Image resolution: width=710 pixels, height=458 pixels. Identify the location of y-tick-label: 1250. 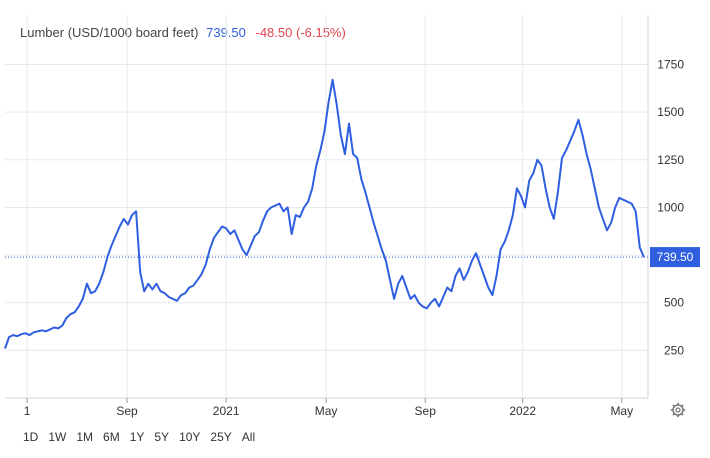
(670, 160).